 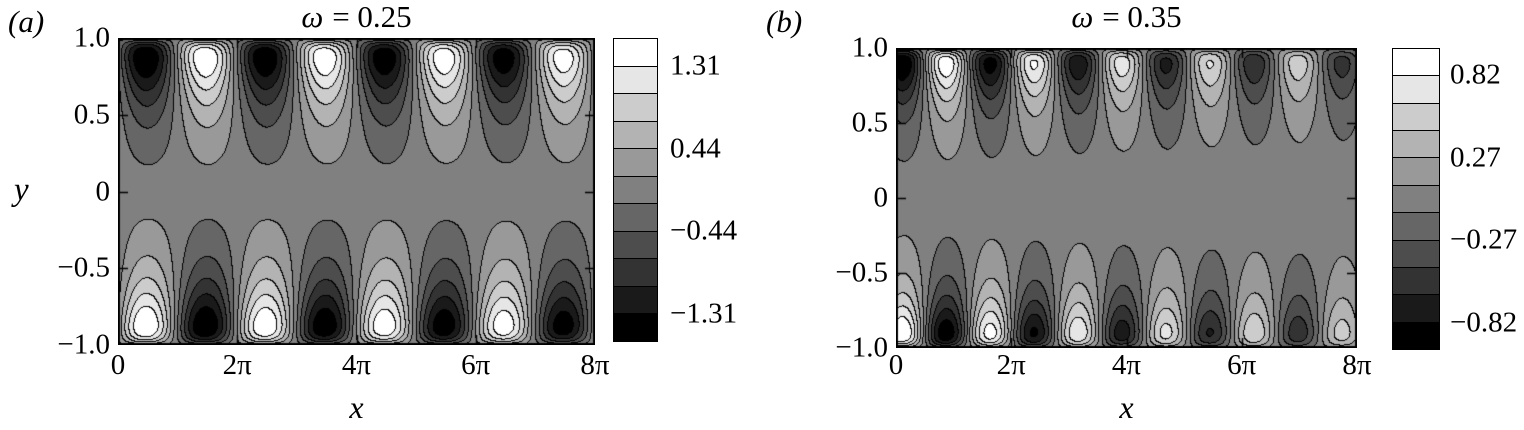 What do you see at coordinates (1142, 17) in the screenshot?
I see `omega-value-b: = 0.35` at bounding box center [1142, 17].